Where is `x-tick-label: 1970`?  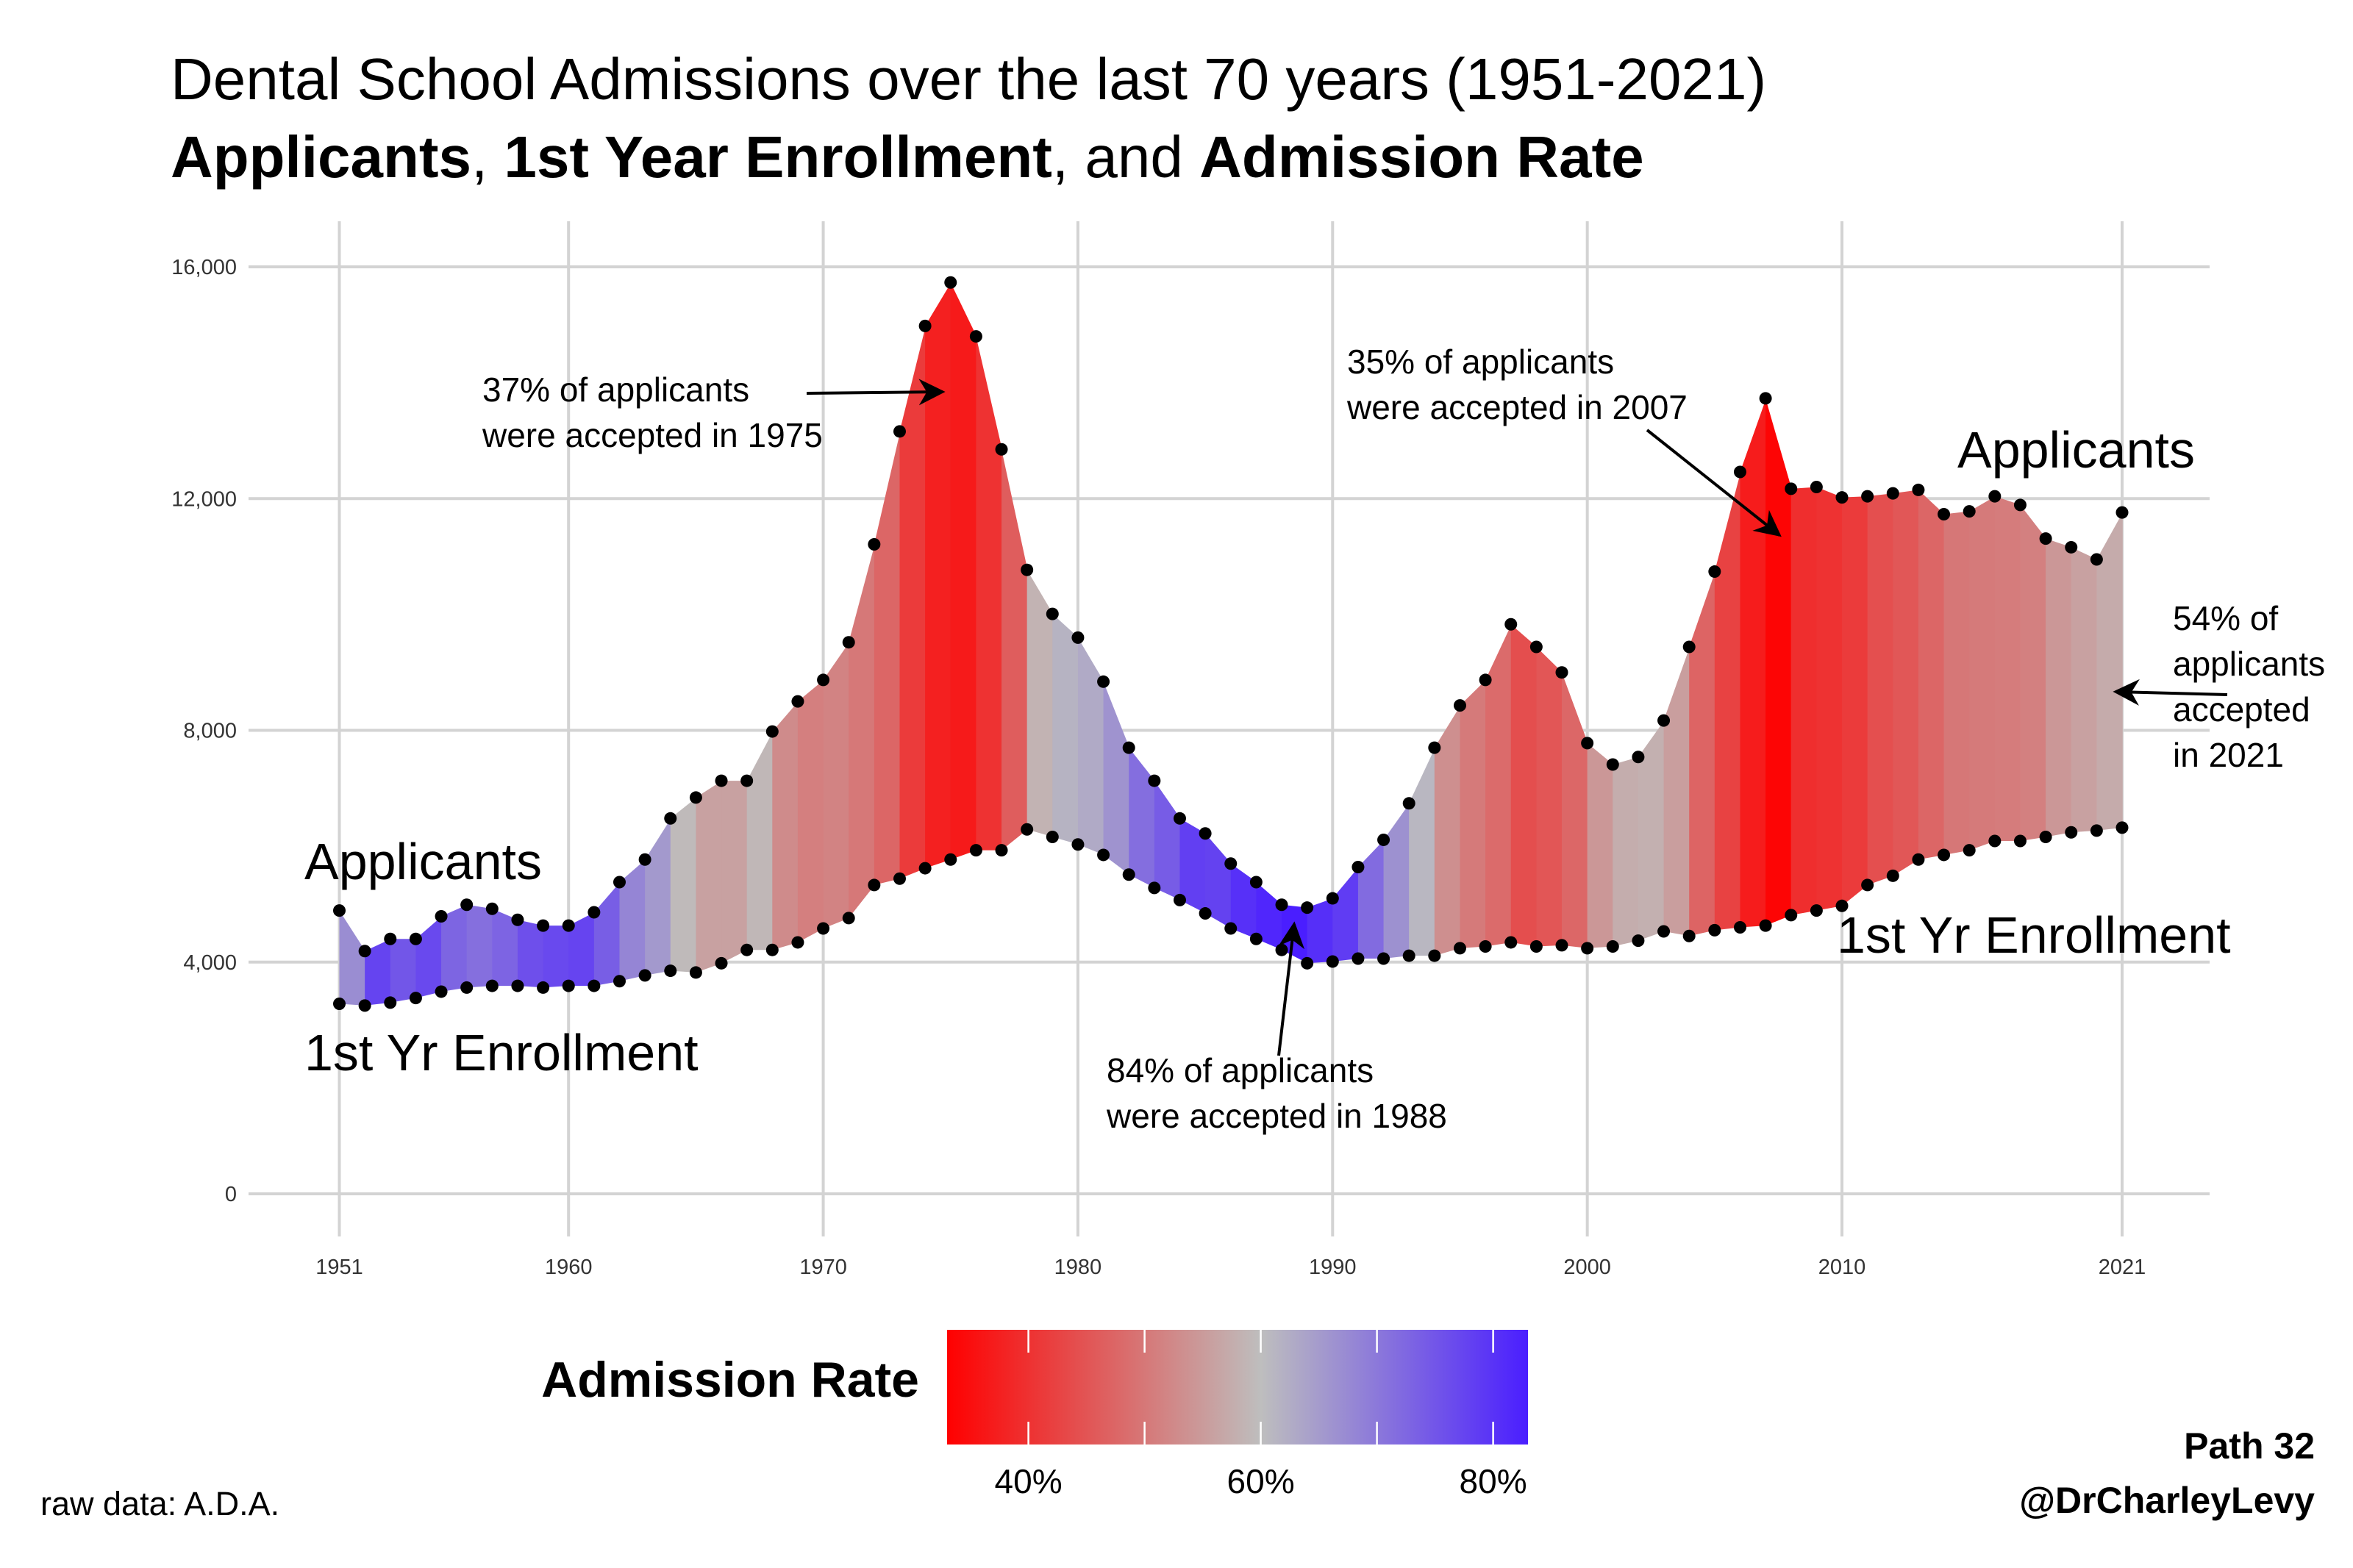
x-tick-label: 1970 is located at coordinates (823, 1267).